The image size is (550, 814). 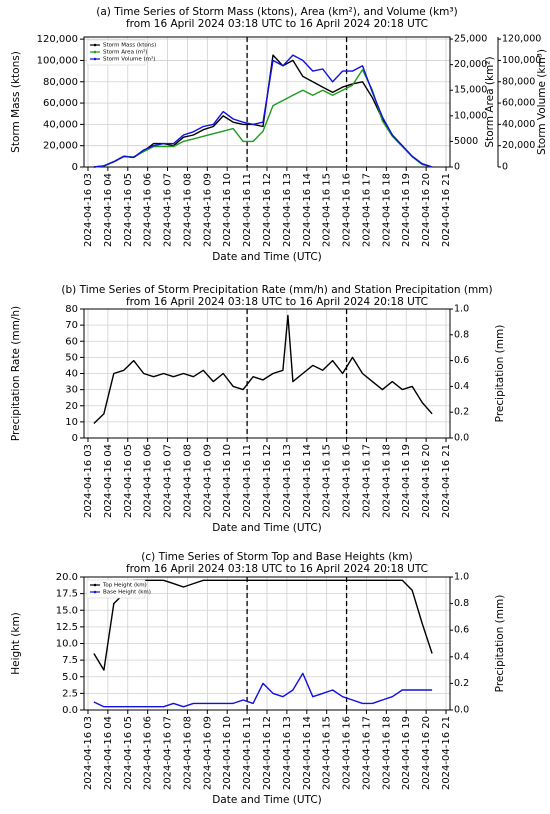 I want to click on y-axis-label: Storm Mass (ktons), so click(x=16, y=102).